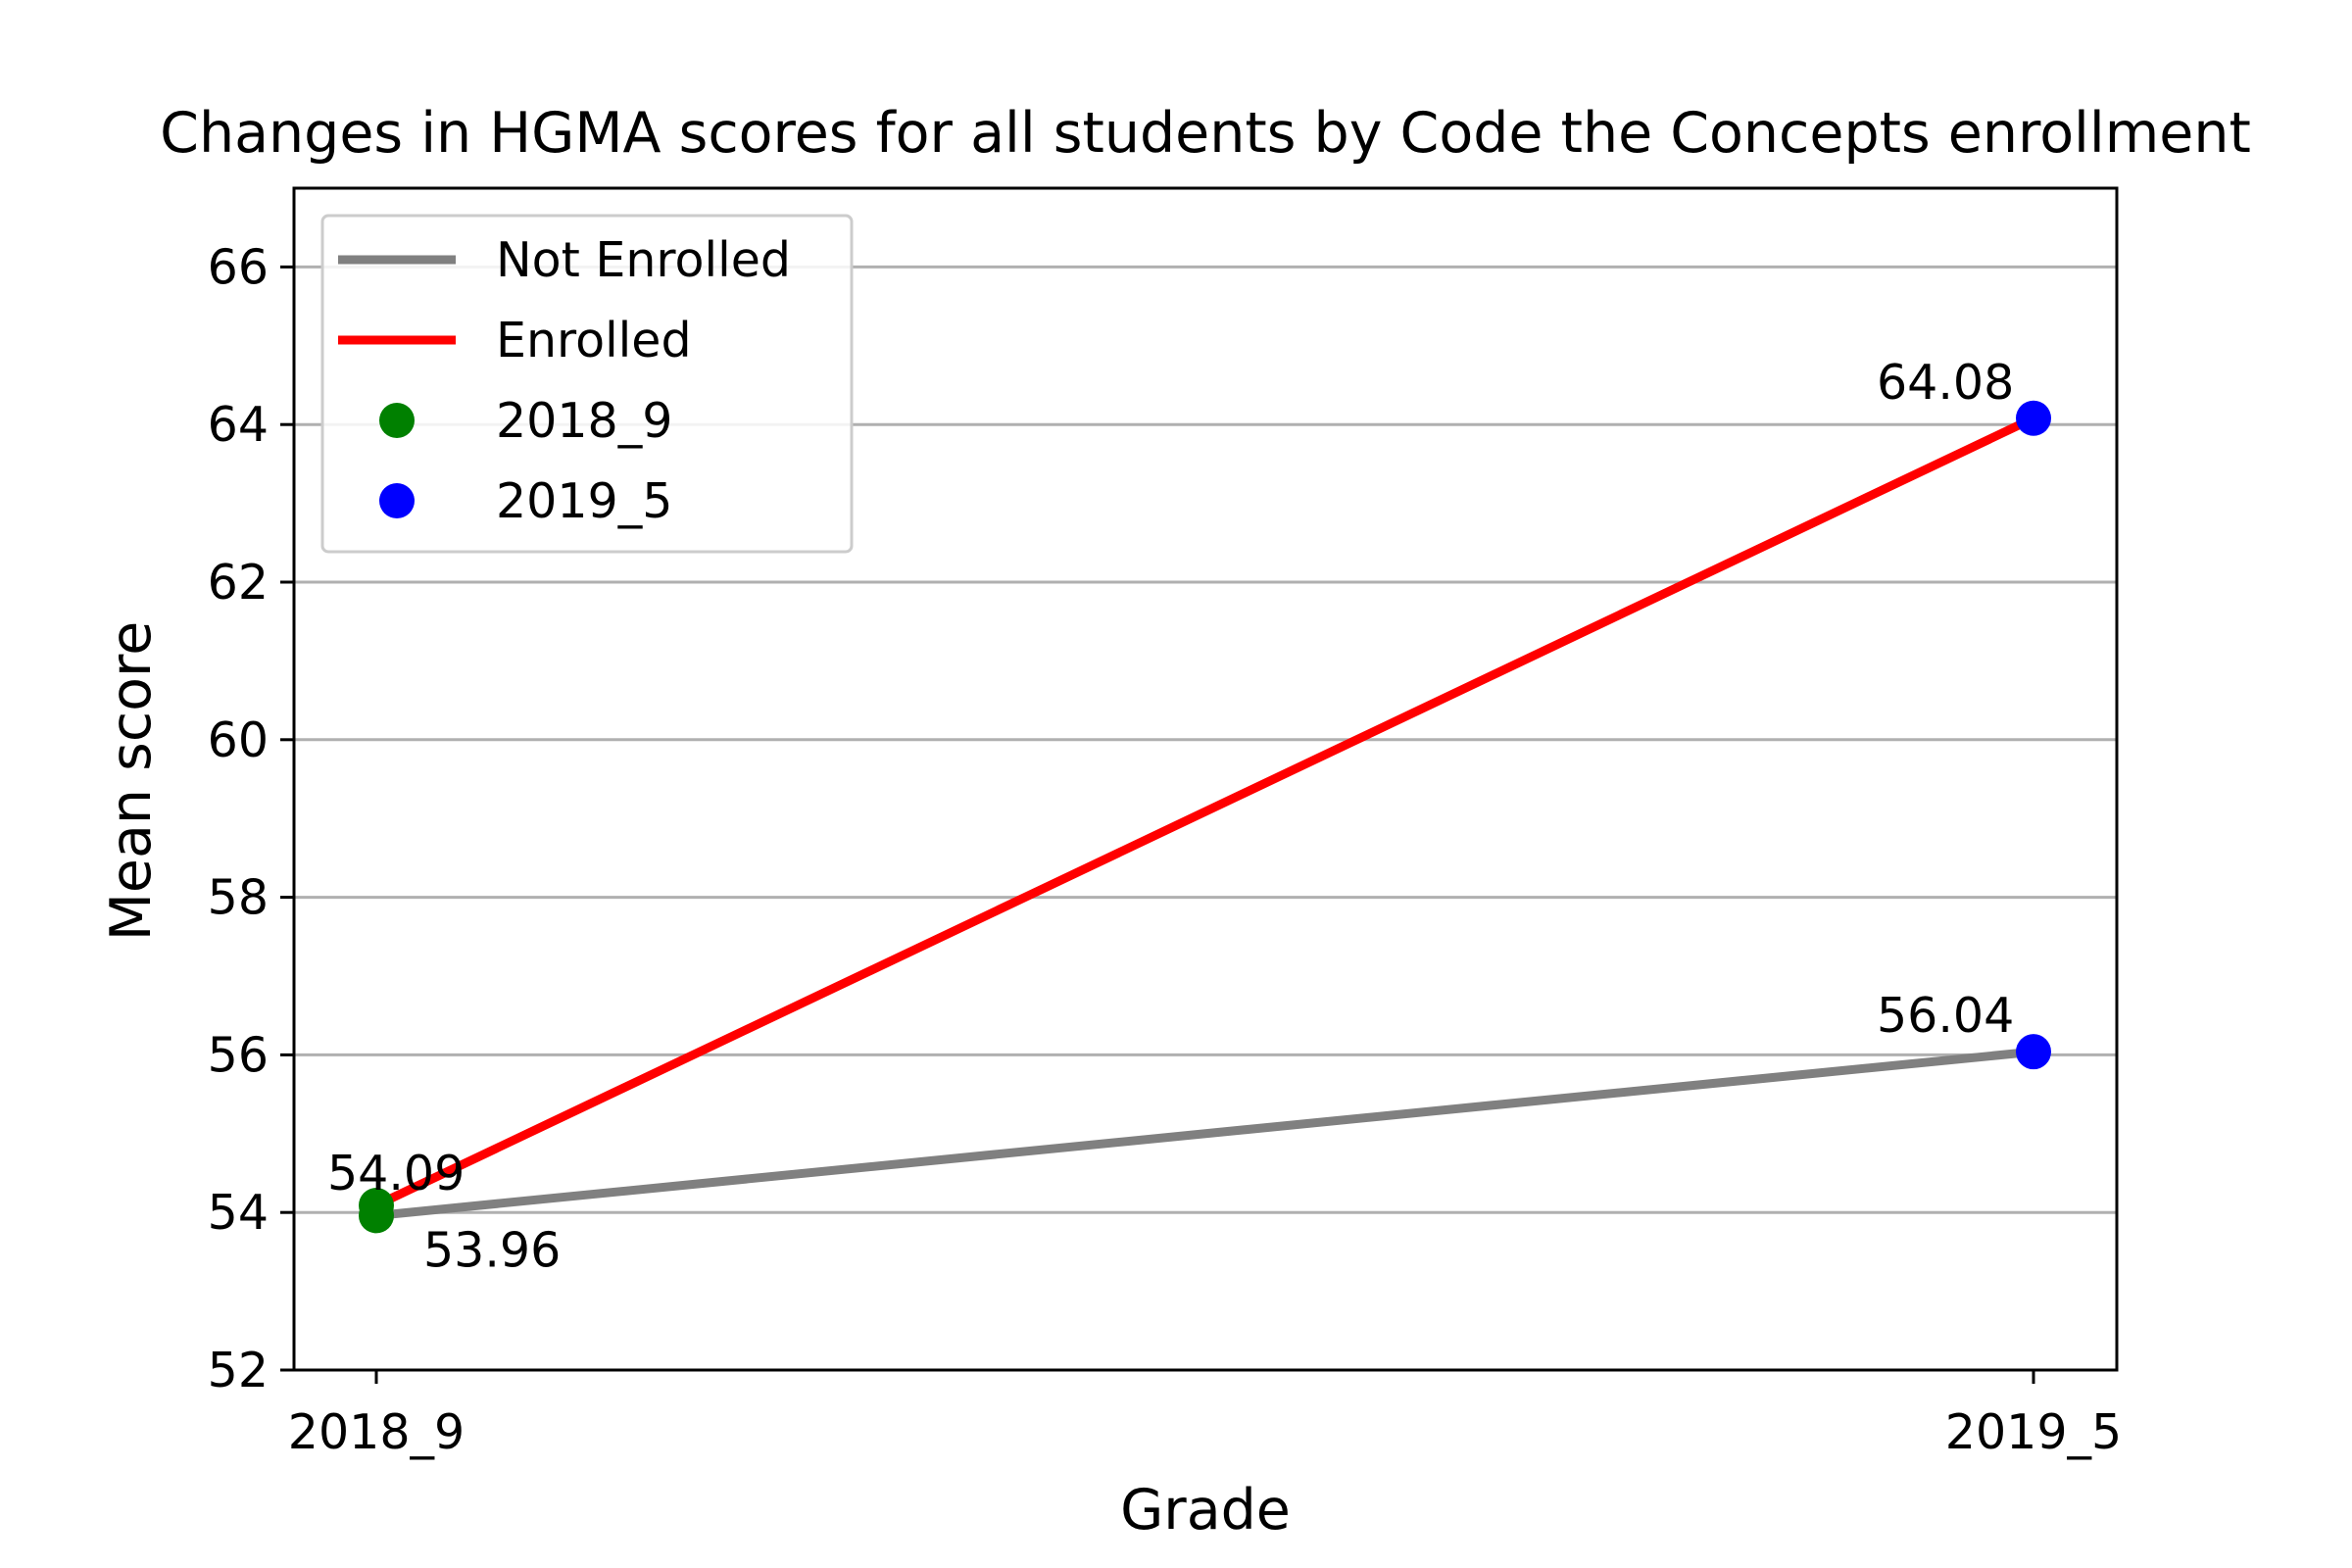  What do you see at coordinates (238, 1213) in the screenshot?
I see `y-tick-label: 54` at bounding box center [238, 1213].